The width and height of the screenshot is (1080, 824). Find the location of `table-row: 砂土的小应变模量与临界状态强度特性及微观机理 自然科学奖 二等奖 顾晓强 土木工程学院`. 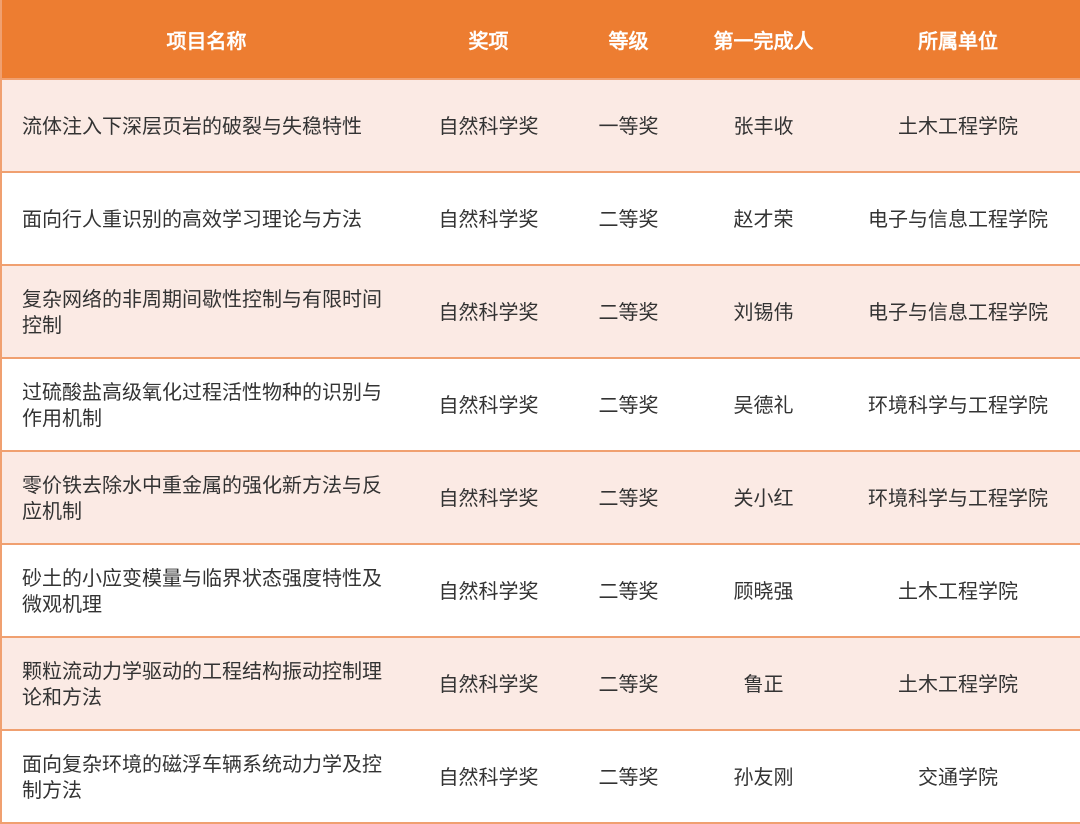

table-row: 砂土的小应变模量与临界状态强度特性及微观机理 自然科学奖 二等奖 顾晓强 土木工程学院 is located at coordinates (540, 590).